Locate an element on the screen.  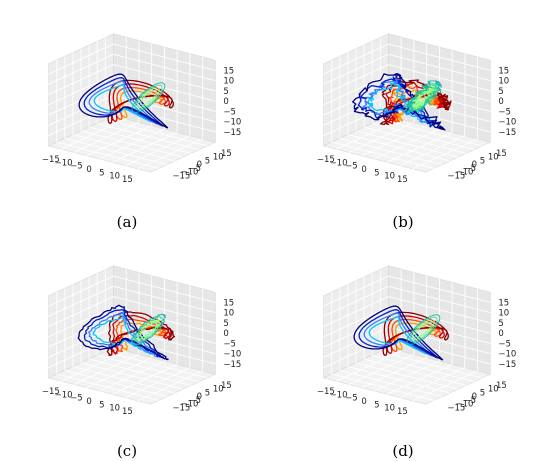
y-tick-label: −10 is located at coordinates (464, 173).